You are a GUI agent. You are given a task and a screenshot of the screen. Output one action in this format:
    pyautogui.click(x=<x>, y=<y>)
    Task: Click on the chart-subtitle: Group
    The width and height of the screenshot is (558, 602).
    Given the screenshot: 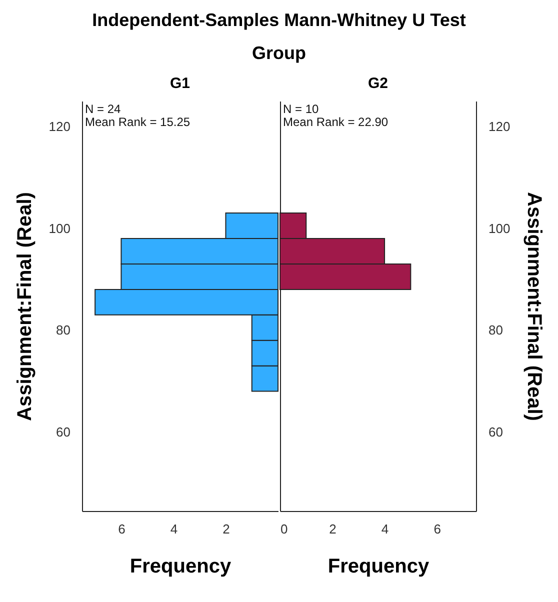 What is the action you would take?
    pyautogui.click(x=279, y=53)
    